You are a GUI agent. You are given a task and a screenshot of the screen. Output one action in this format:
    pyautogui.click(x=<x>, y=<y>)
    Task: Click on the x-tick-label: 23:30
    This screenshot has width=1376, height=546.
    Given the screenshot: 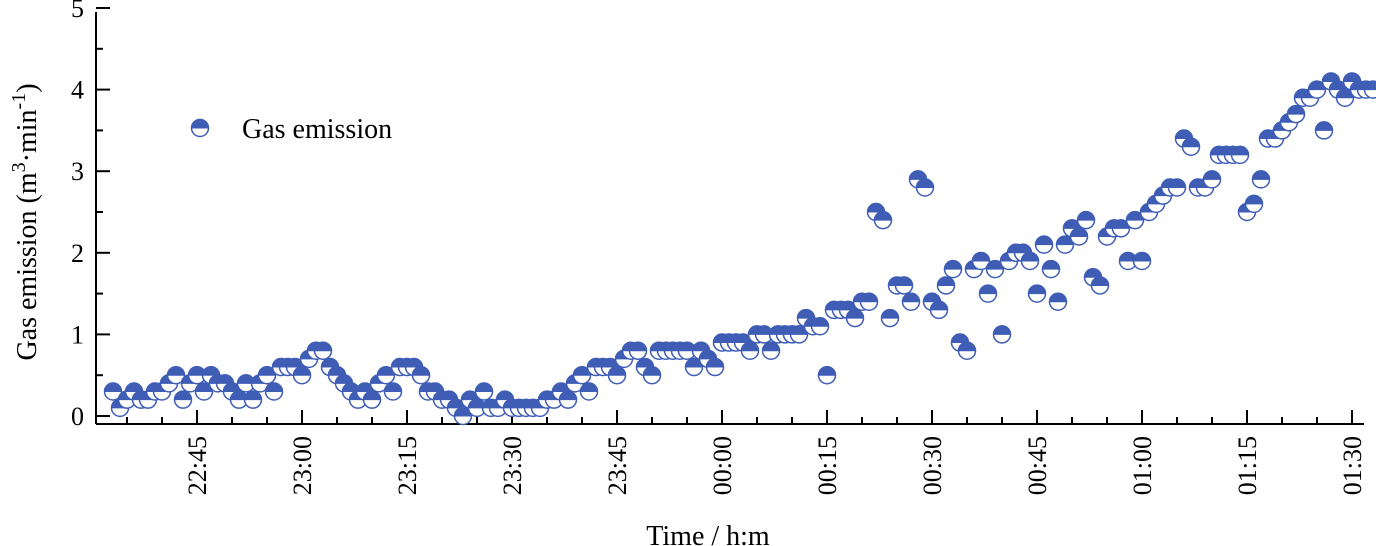 What is the action you would take?
    pyautogui.click(x=512, y=465)
    